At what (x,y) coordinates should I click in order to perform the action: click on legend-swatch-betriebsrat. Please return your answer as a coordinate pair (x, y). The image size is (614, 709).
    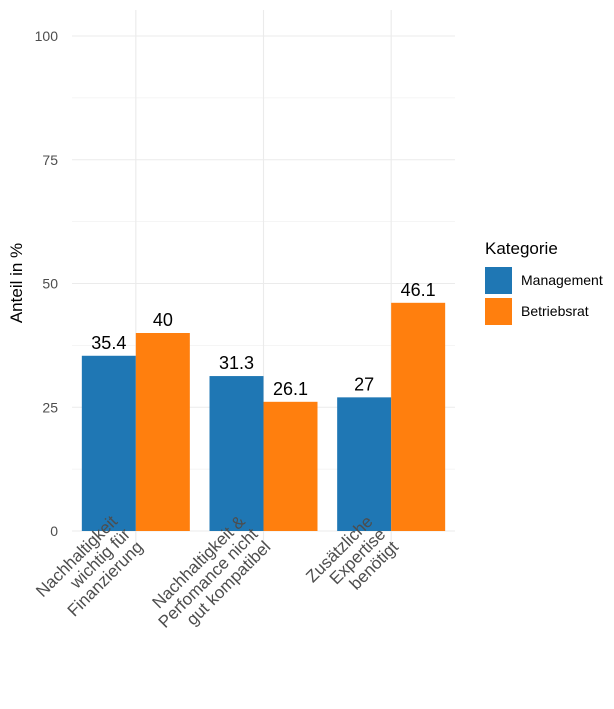
    Looking at the image, I should click on (498, 311).